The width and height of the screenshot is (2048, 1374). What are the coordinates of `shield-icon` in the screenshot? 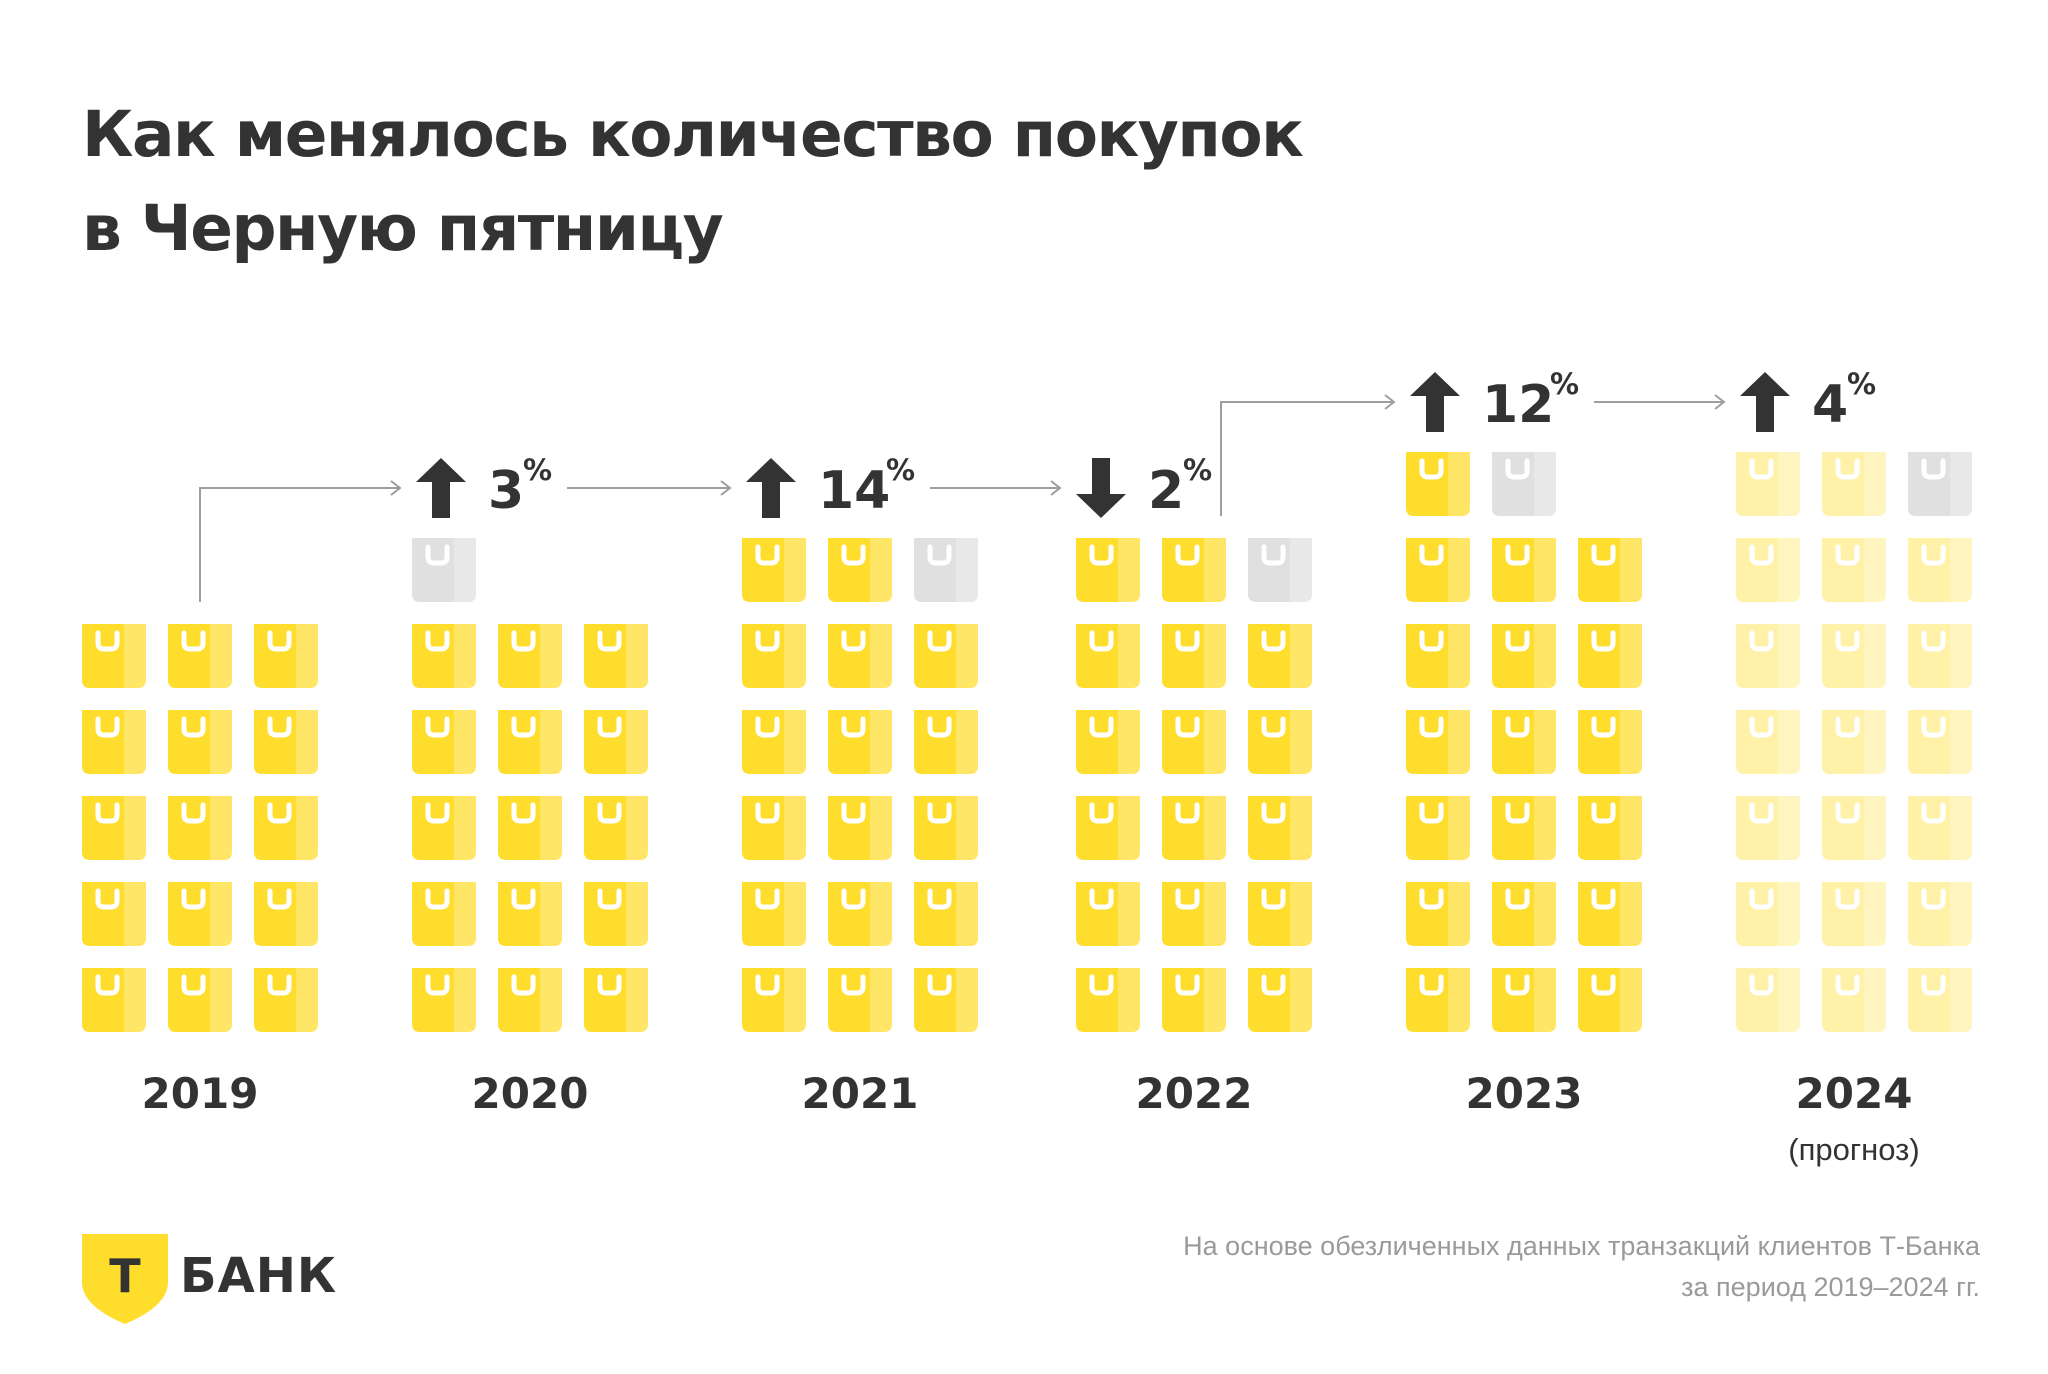 It's located at (125, 1279).